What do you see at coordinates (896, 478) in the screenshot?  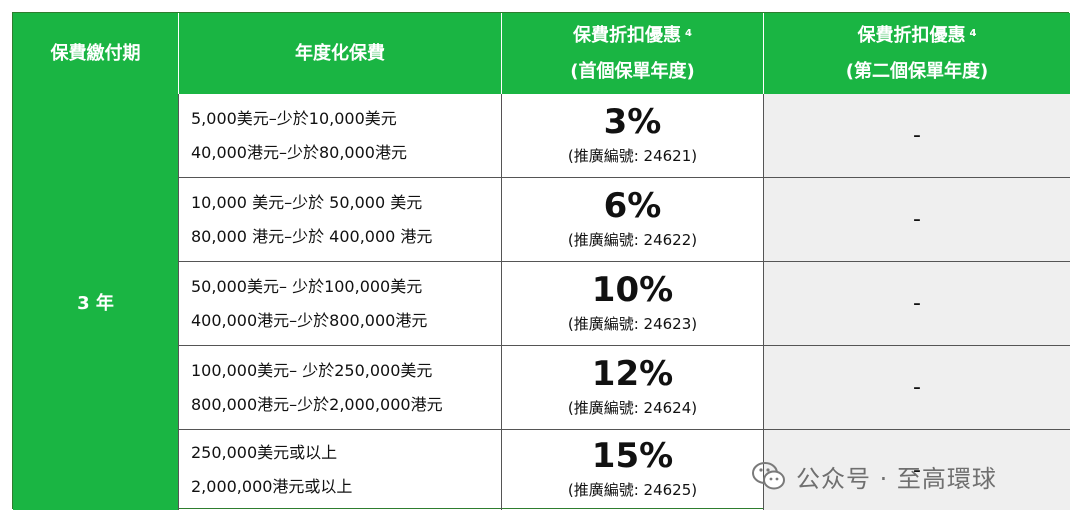 I see `watermark-text: 公众号 · 至高環球` at bounding box center [896, 478].